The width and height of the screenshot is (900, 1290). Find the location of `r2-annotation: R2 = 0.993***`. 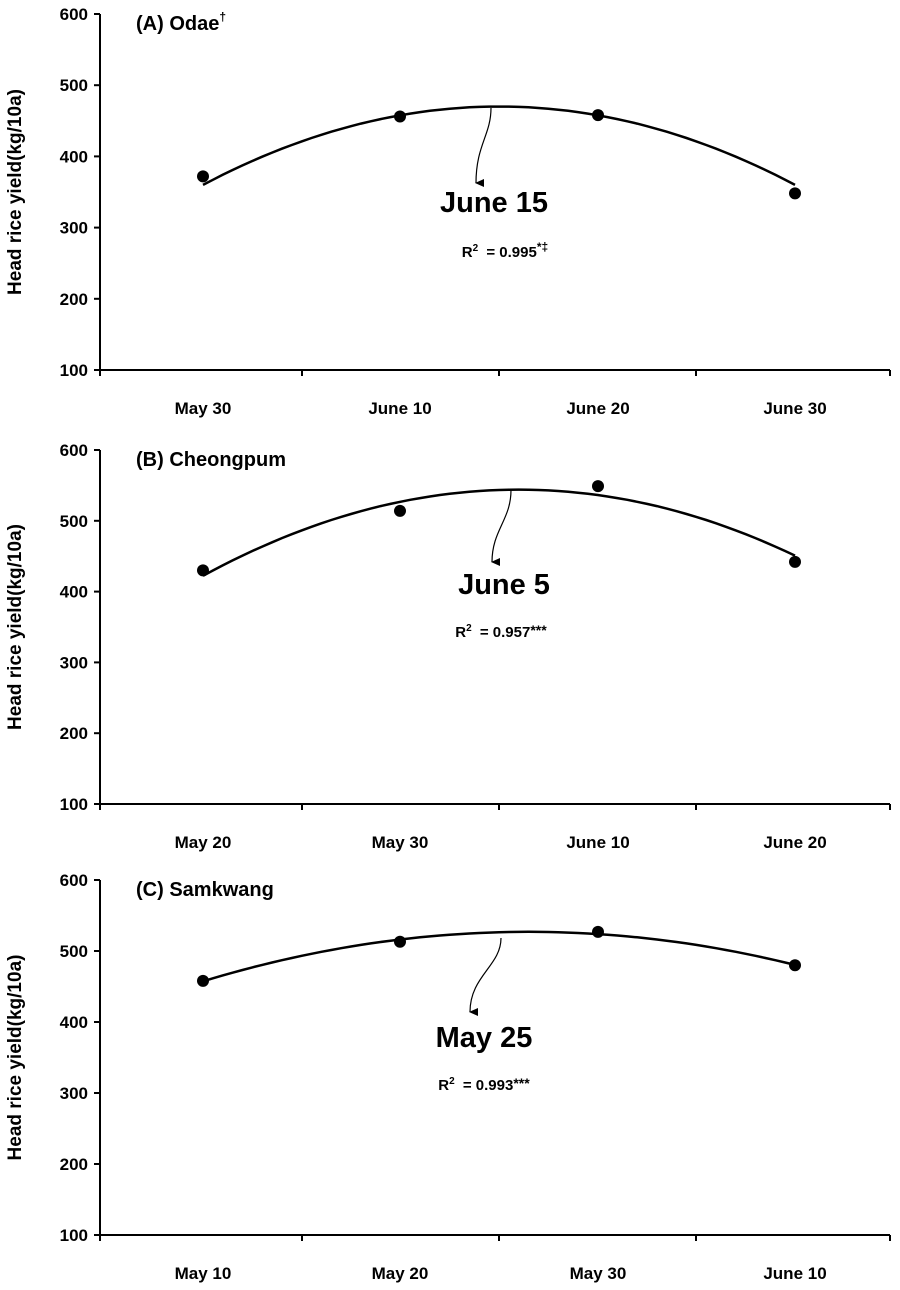

r2-annotation: R2 = 0.993*** is located at coordinates (484, 1084).